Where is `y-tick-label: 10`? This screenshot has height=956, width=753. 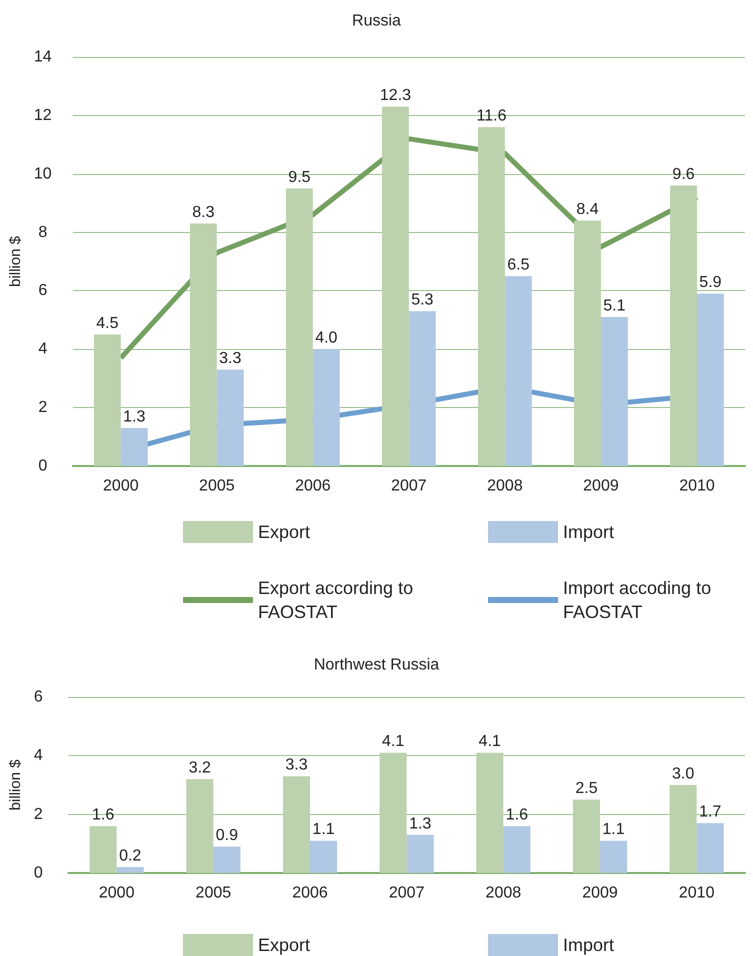 y-tick-label: 10 is located at coordinates (43, 173).